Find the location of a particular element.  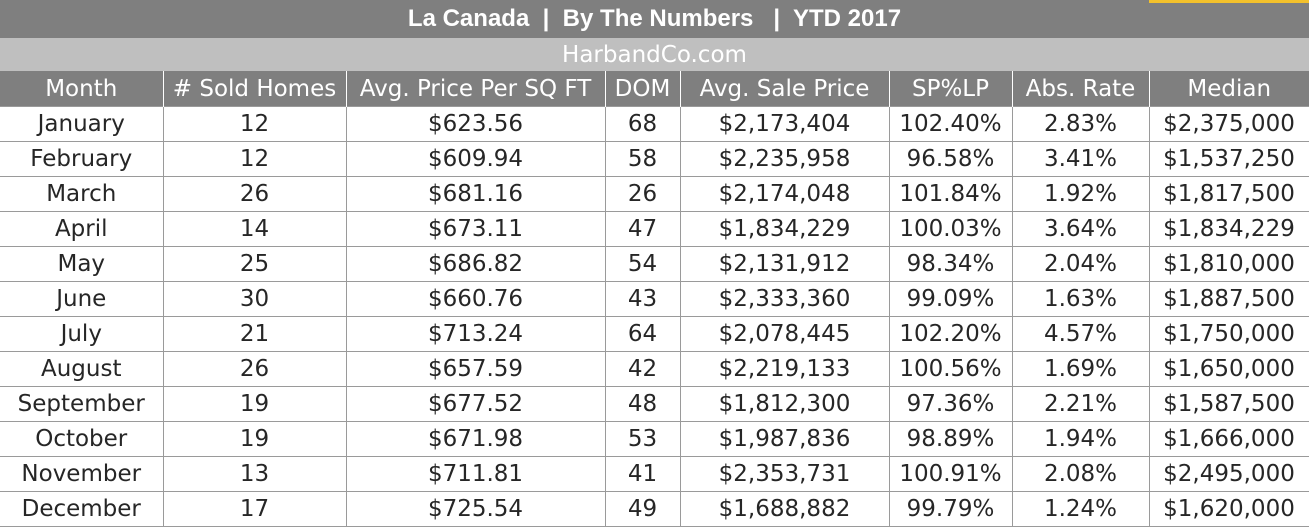

cell-median: $1,537,250 is located at coordinates (1228, 159).